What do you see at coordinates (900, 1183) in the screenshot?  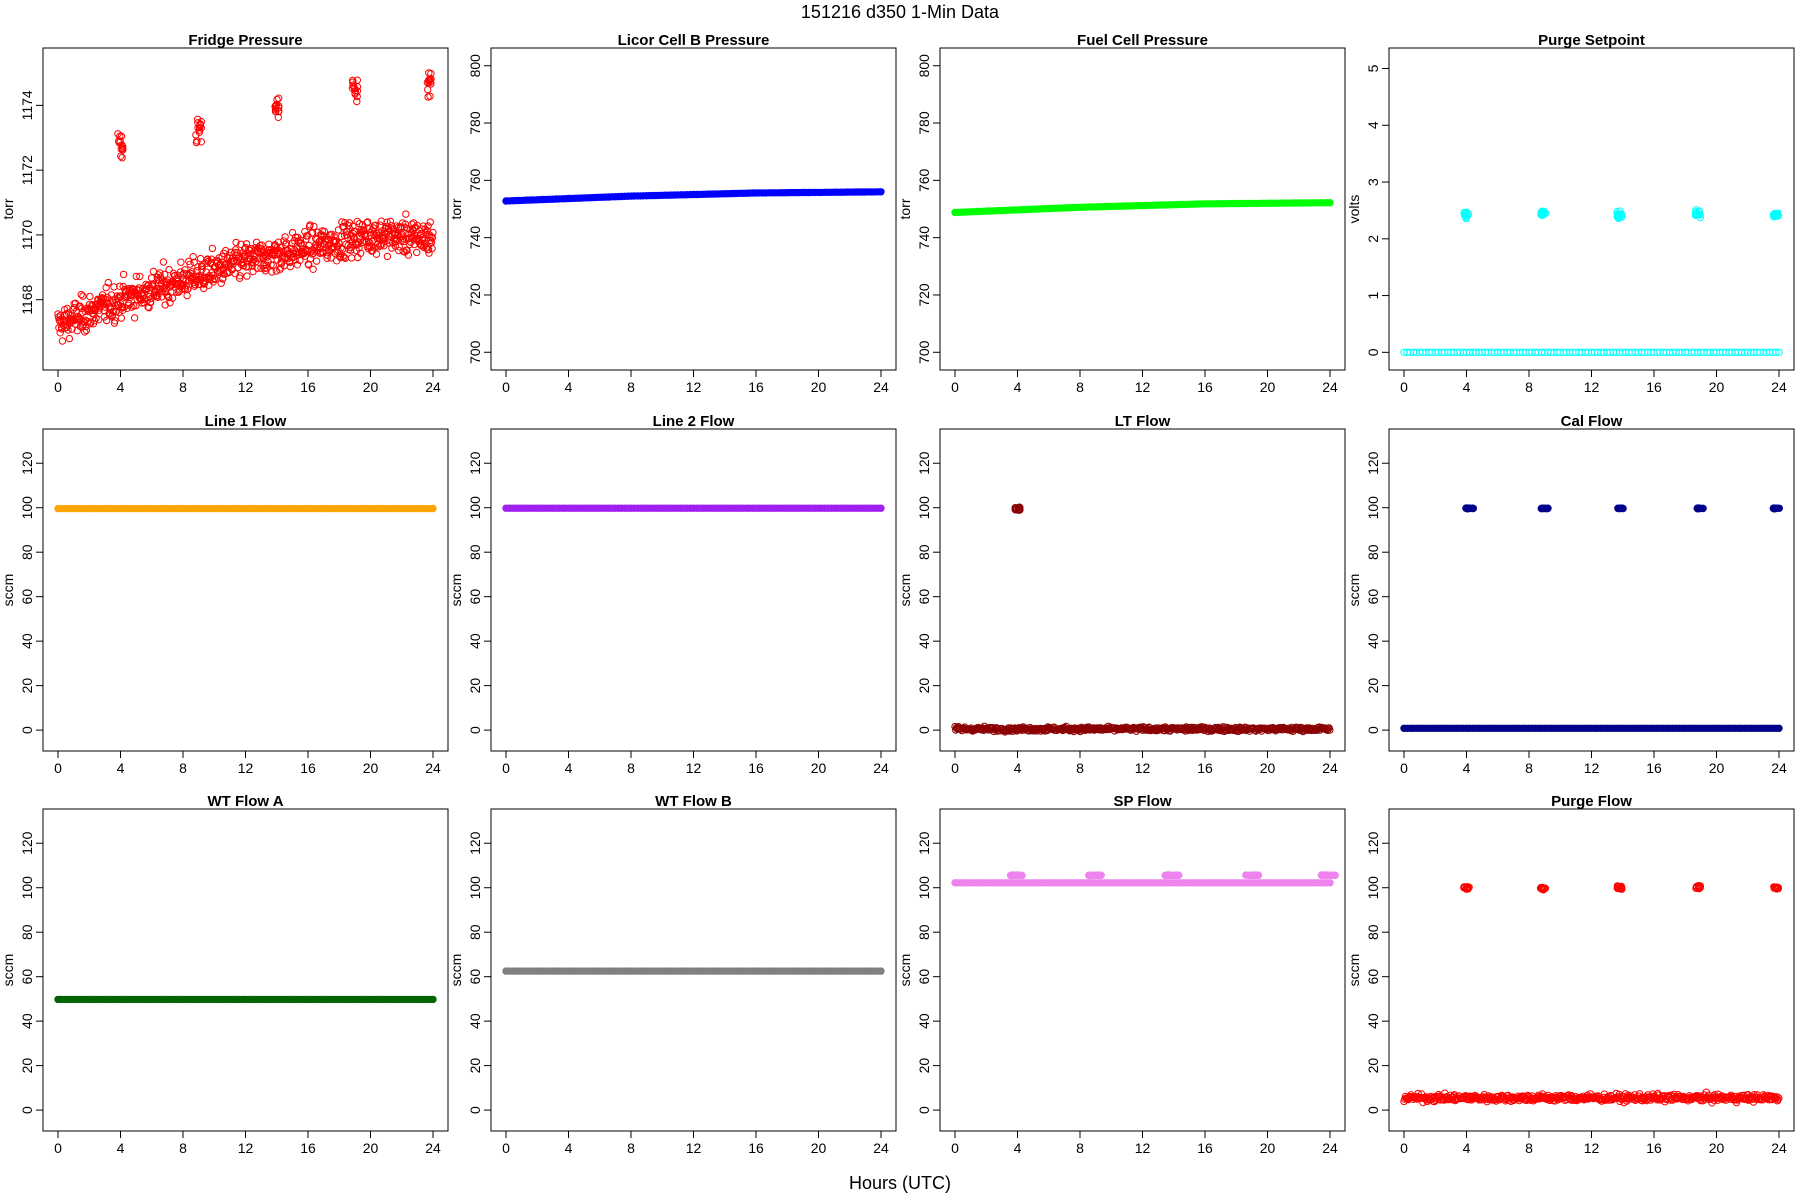 I see `x-axis-label: Hours (UTC)` at bounding box center [900, 1183].